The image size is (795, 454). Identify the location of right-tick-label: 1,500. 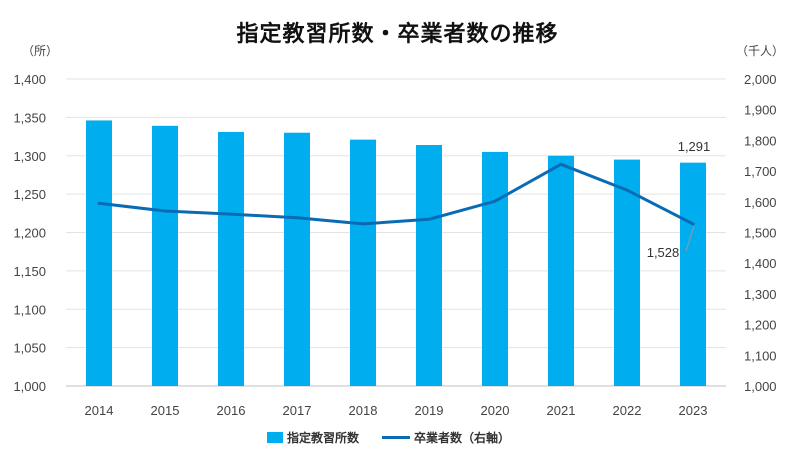
(760, 233).